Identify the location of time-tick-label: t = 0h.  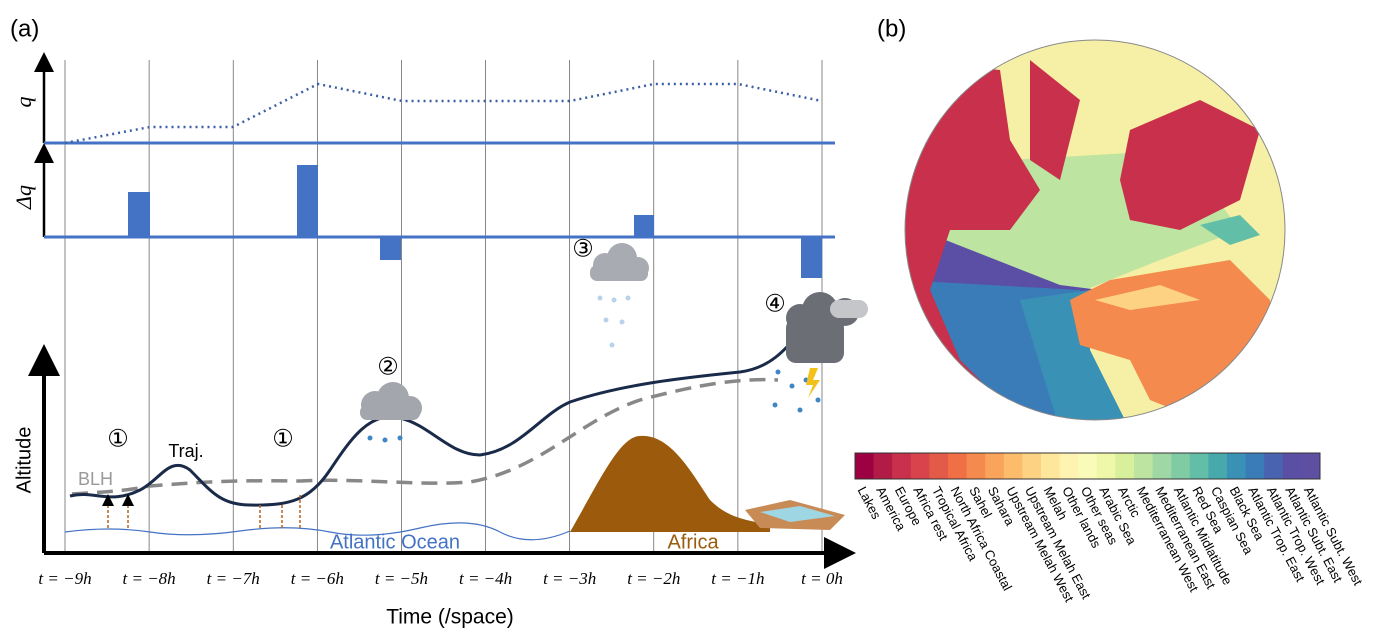
(822, 578).